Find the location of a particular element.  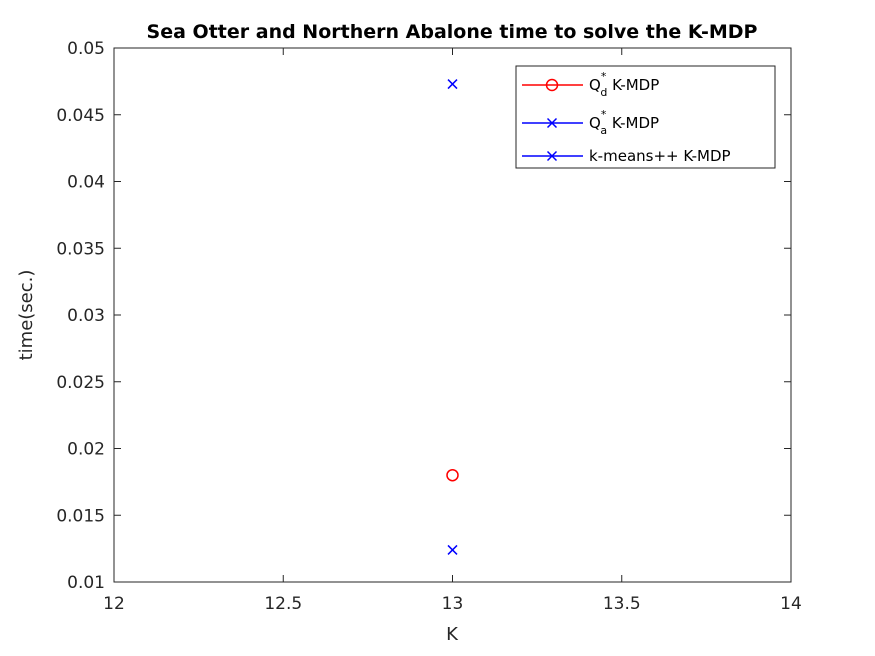

legend-entry-label: k-means++ K-MDP is located at coordinates (660, 156).